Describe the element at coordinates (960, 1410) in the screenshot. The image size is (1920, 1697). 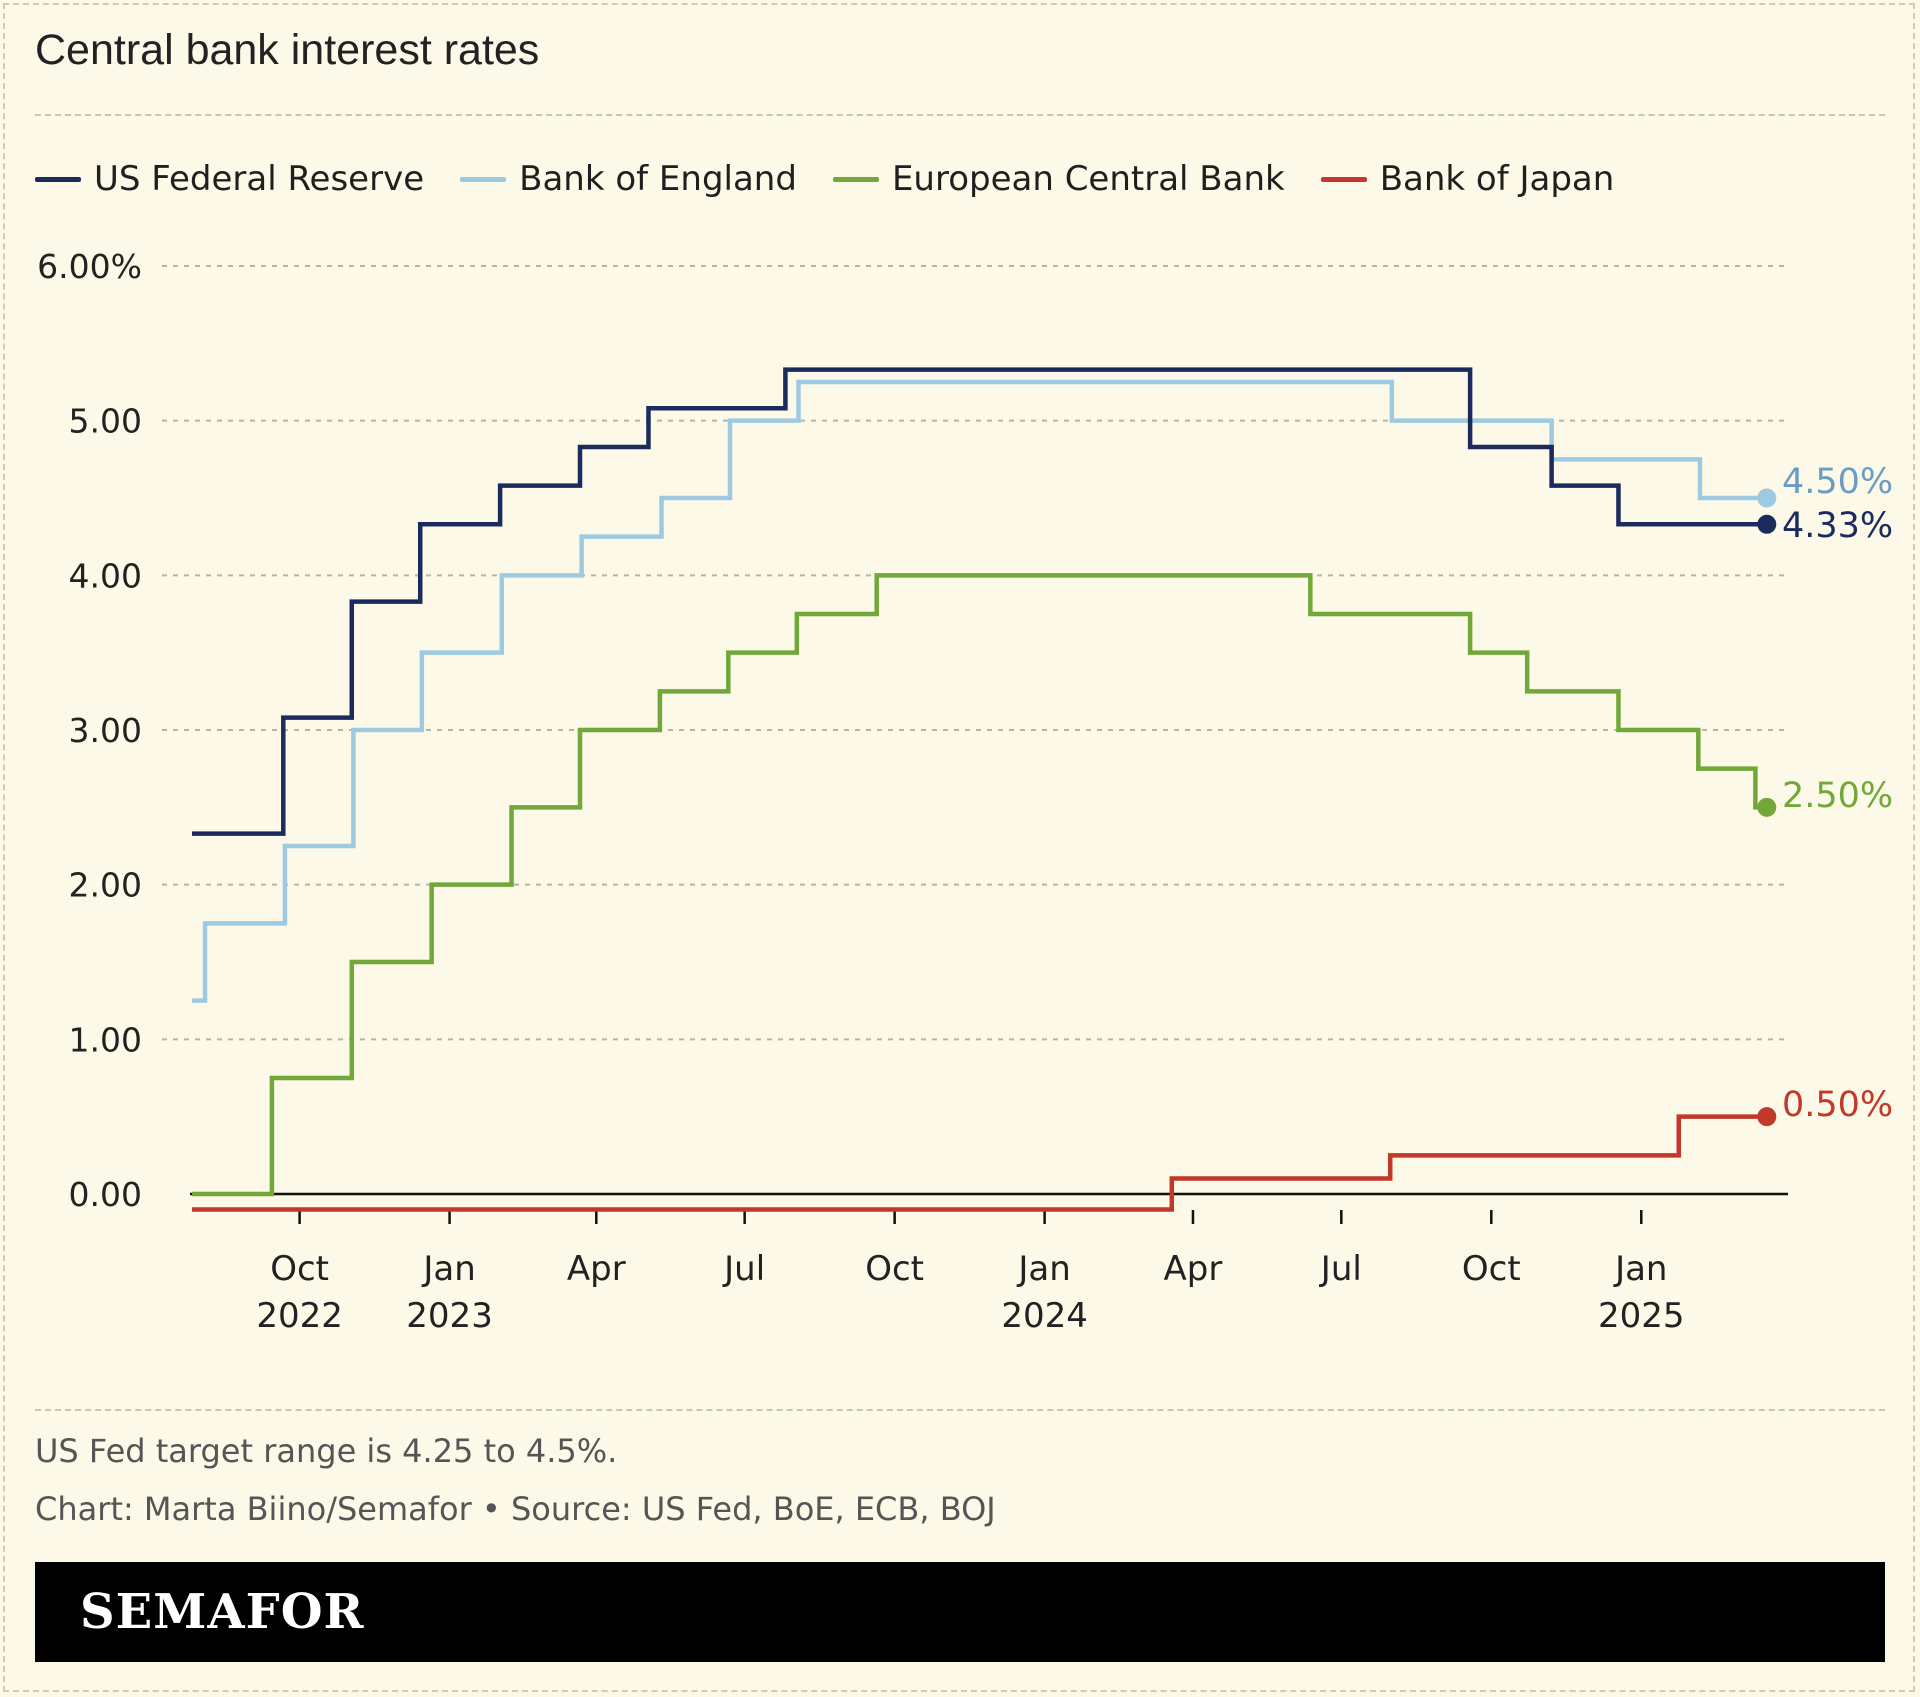
I see `footer-divider` at that location.